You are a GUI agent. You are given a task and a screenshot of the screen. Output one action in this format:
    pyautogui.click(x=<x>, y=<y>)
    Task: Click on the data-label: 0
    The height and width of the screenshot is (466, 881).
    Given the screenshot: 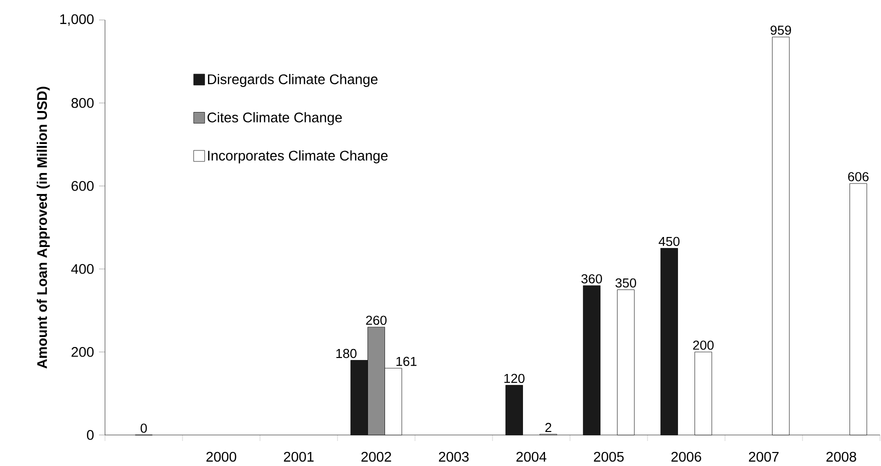 What is the action you would take?
    pyautogui.click(x=143, y=428)
    